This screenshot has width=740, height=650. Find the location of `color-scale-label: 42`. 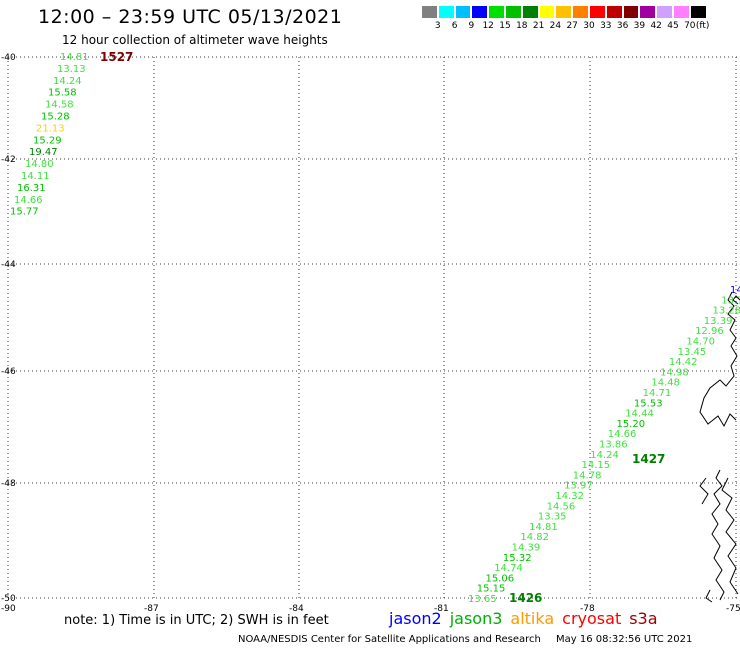

color-scale-label: 42 is located at coordinates (656, 26).